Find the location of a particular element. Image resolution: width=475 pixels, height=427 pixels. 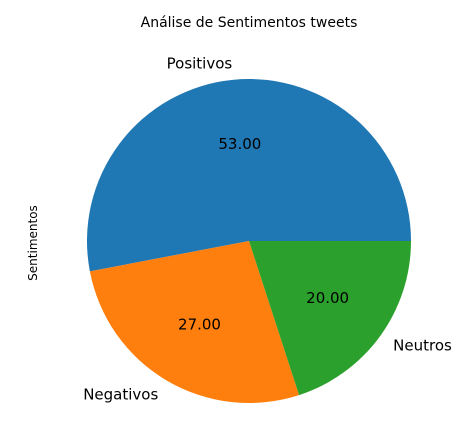

value-label-positivos: 53.00 is located at coordinates (239, 144).